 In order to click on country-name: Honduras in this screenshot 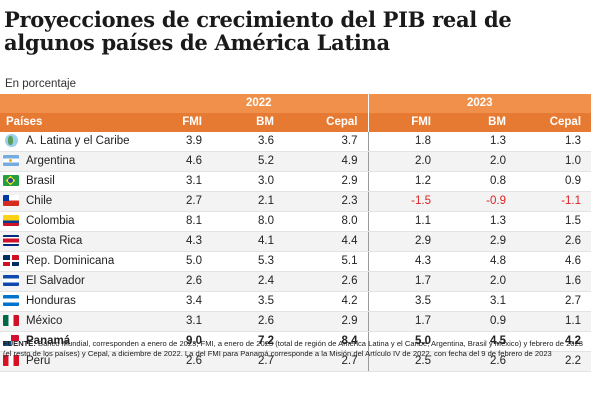, I will do `click(81, 301)`.